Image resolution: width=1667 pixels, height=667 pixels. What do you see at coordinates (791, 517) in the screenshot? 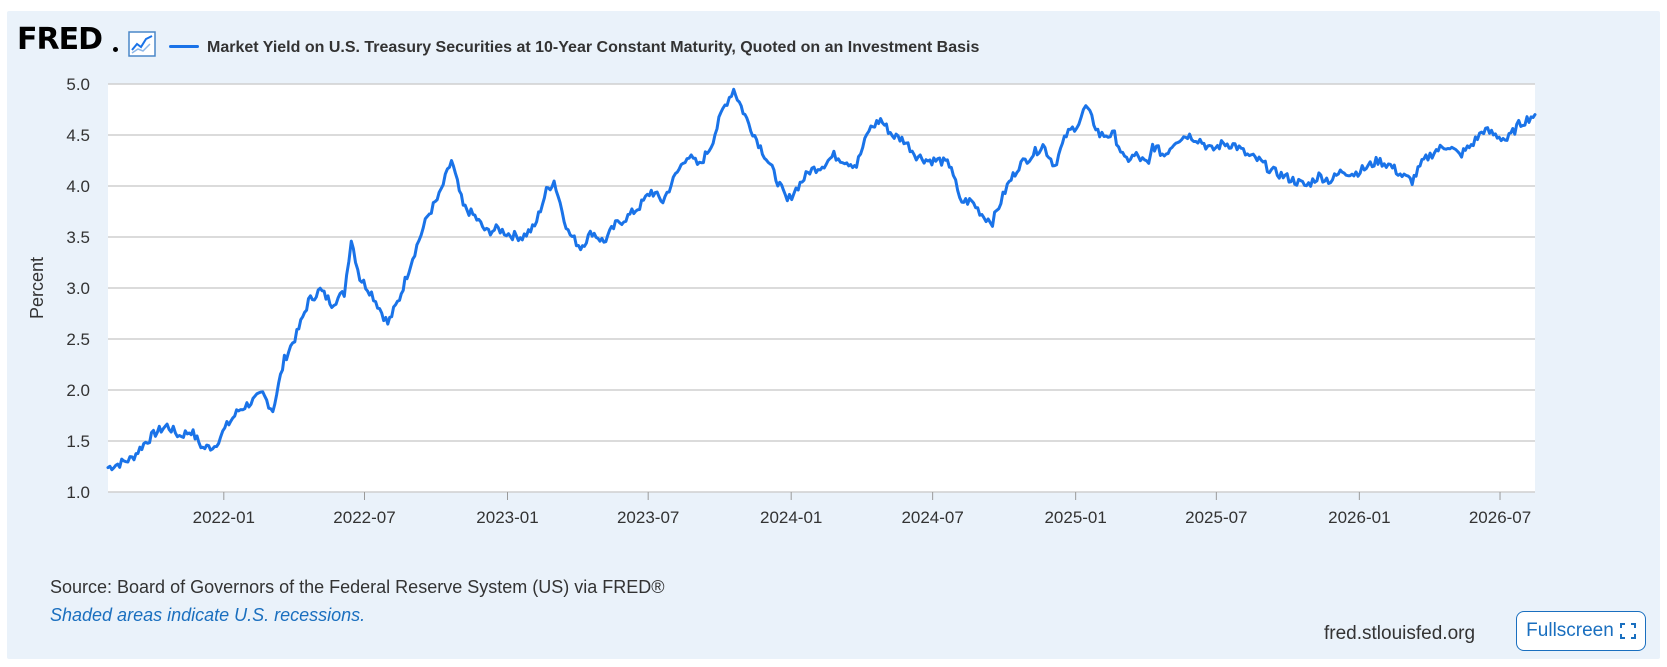
I see `x-tick-label: 2024-01` at bounding box center [791, 517].